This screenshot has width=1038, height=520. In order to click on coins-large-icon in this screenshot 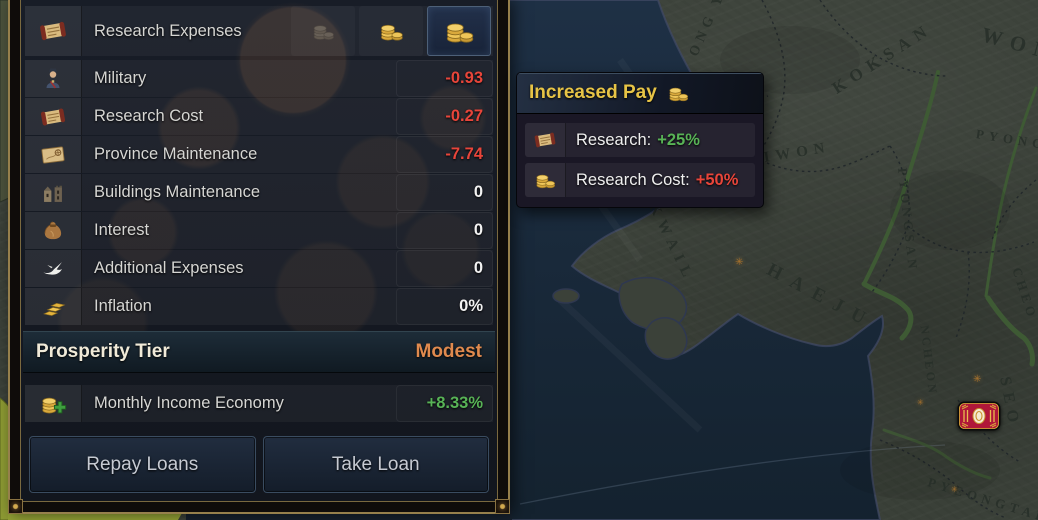, I will do `click(459, 31)`.